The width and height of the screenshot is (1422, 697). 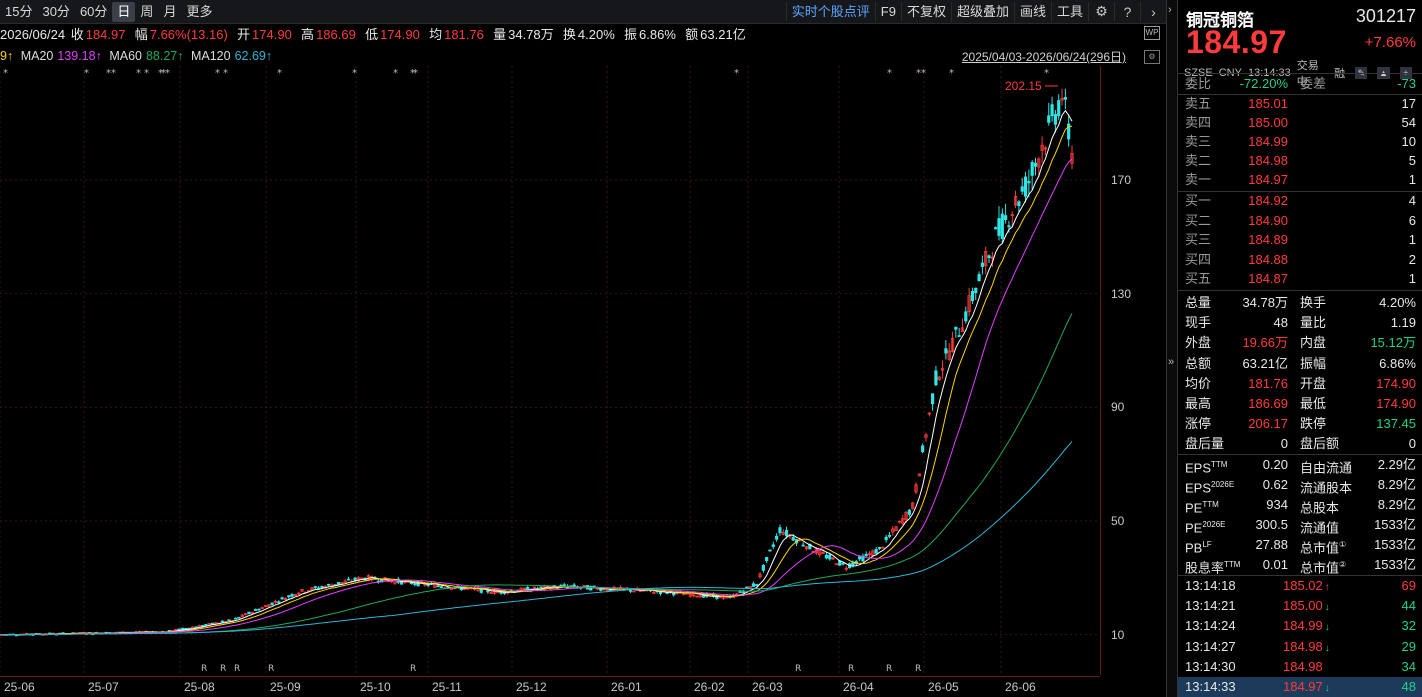 What do you see at coordinates (436, 34) in the screenshot?
I see `avg-label: 均` at bounding box center [436, 34].